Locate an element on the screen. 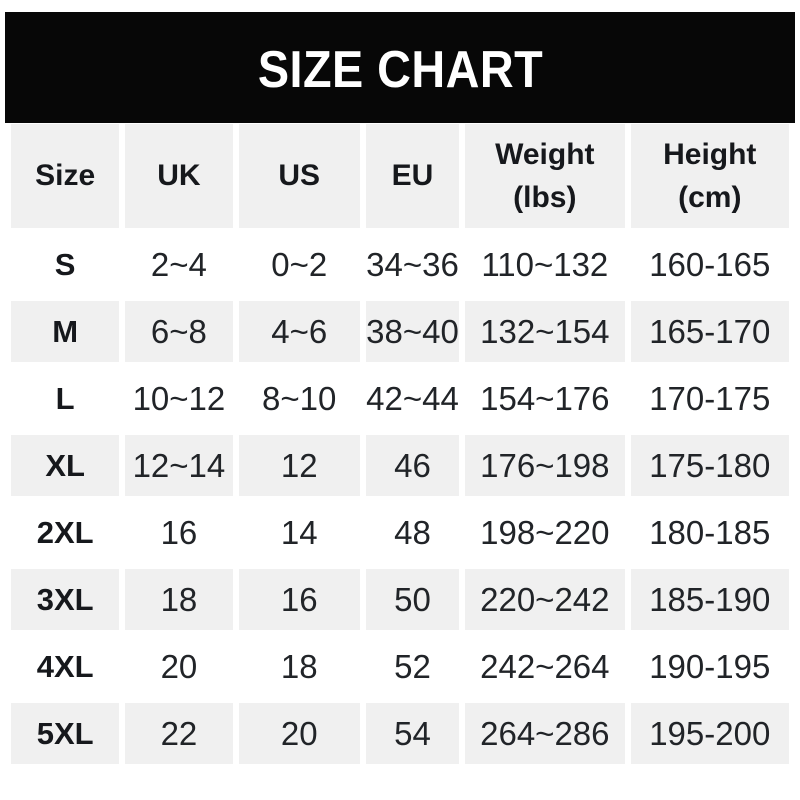  size-cell: L is located at coordinates (65, 398).